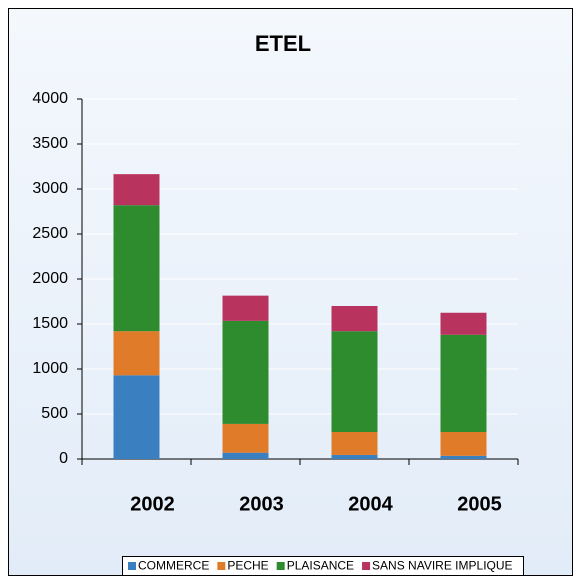 The height and width of the screenshot is (584, 581). Describe the element at coordinates (50, 233) in the screenshot. I see `y-tick-label: 2500` at that location.